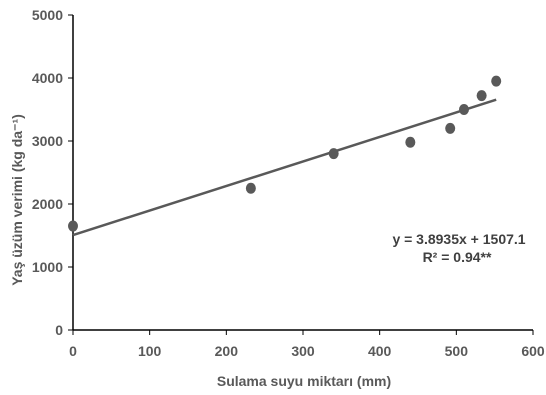  I want to click on x-tick-label: 600, so click(533, 351).